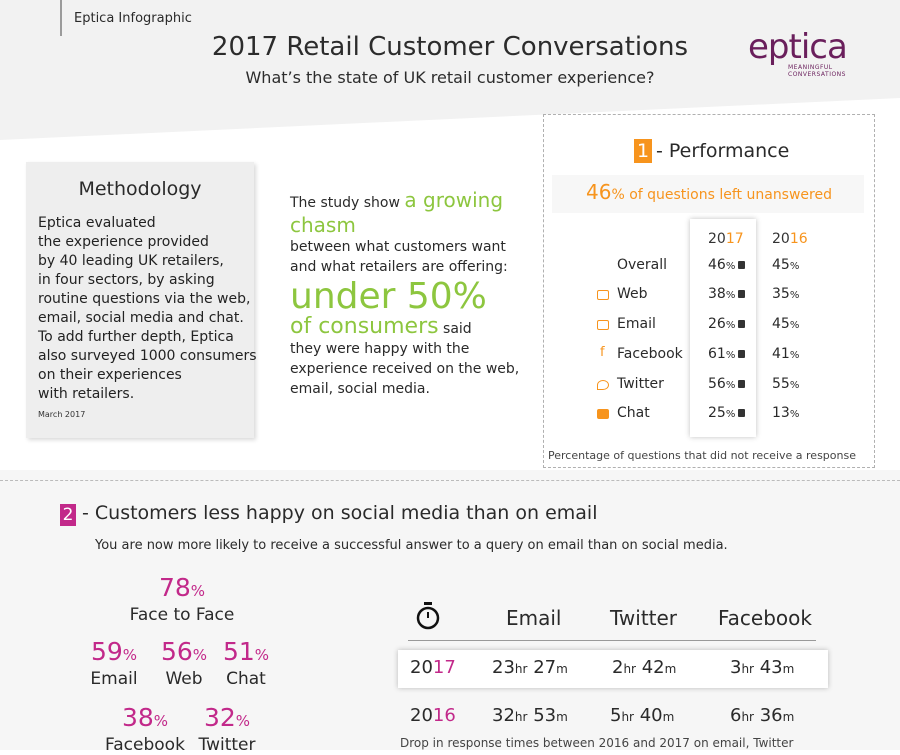 The width and height of the screenshot is (900, 755). Describe the element at coordinates (62, 414) in the screenshot. I see `methodology-date: March 2017` at that location.